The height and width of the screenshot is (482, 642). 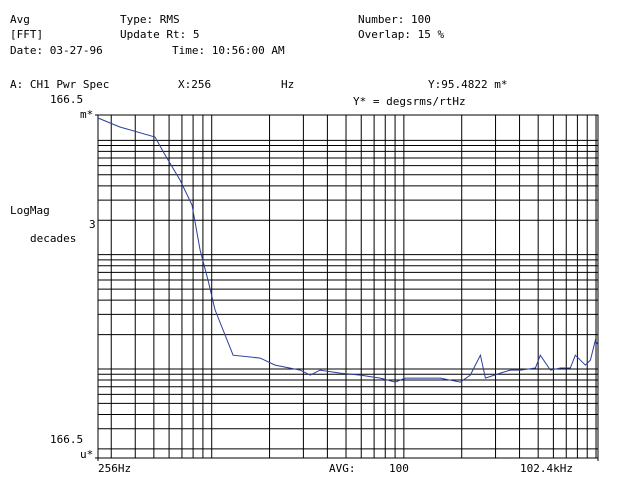 What do you see at coordinates (20, 19) in the screenshot?
I see `avg: Avg` at bounding box center [20, 19].